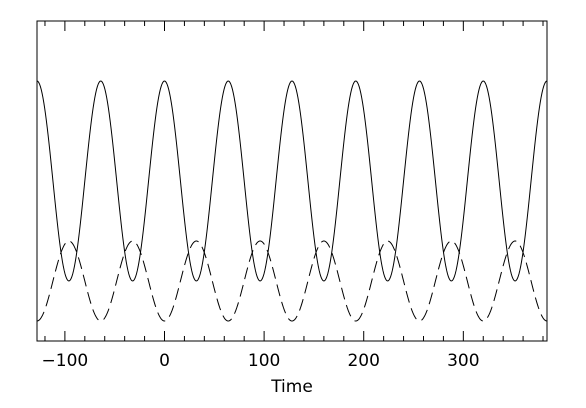  What do you see at coordinates (65, 361) in the screenshot?
I see `x-tick-label: −100` at bounding box center [65, 361].